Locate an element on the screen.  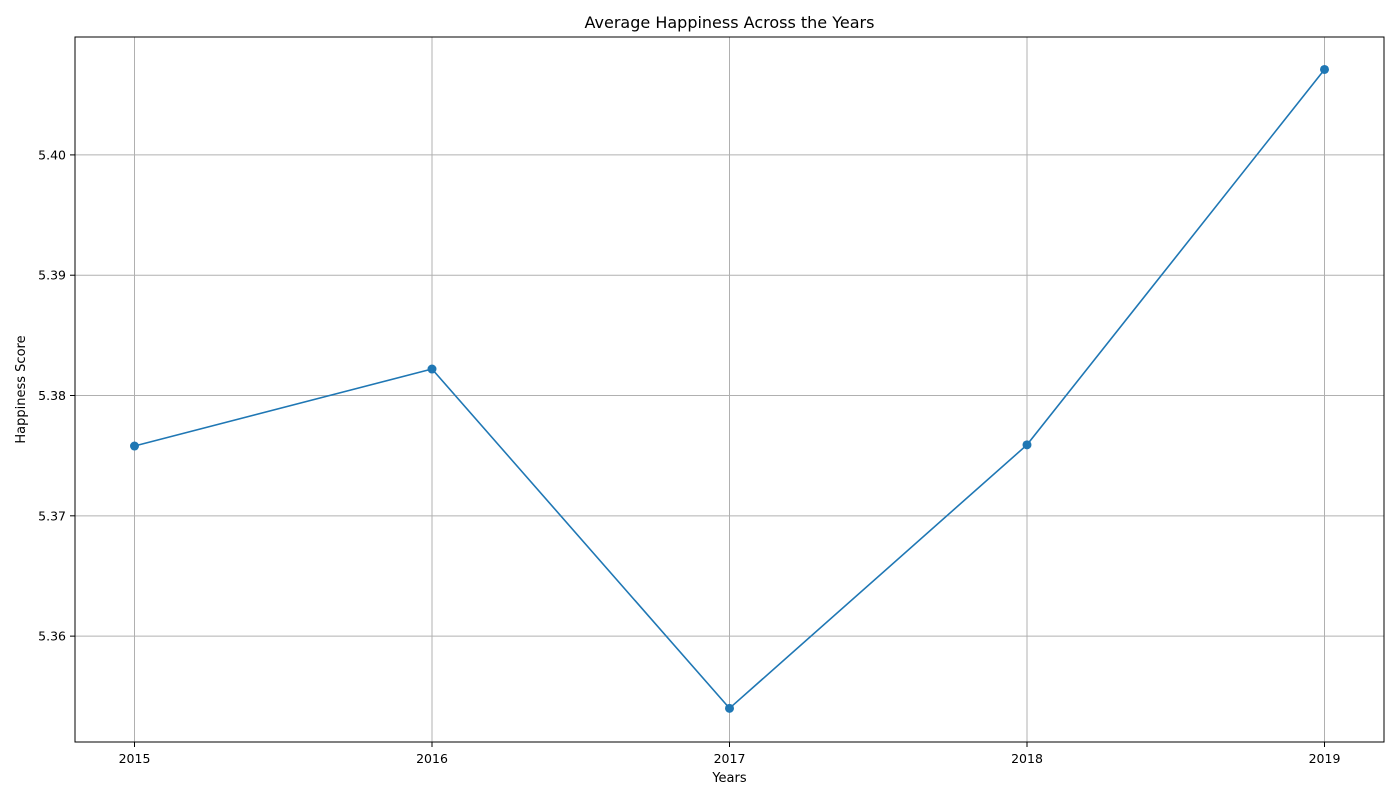
y-tick-label: 5.40 is located at coordinates (52, 154).